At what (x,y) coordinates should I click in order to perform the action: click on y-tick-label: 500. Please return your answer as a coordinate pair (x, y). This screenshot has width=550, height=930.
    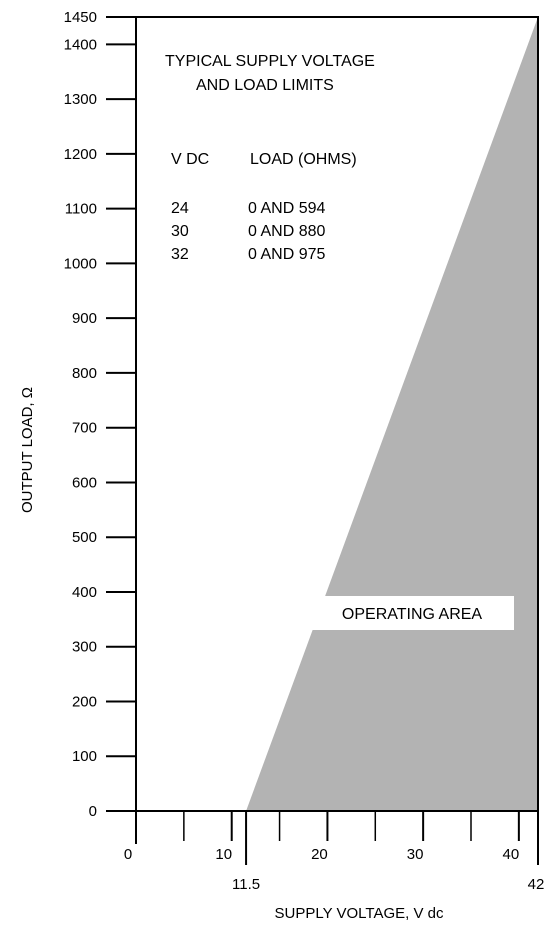
    Looking at the image, I should click on (84, 537).